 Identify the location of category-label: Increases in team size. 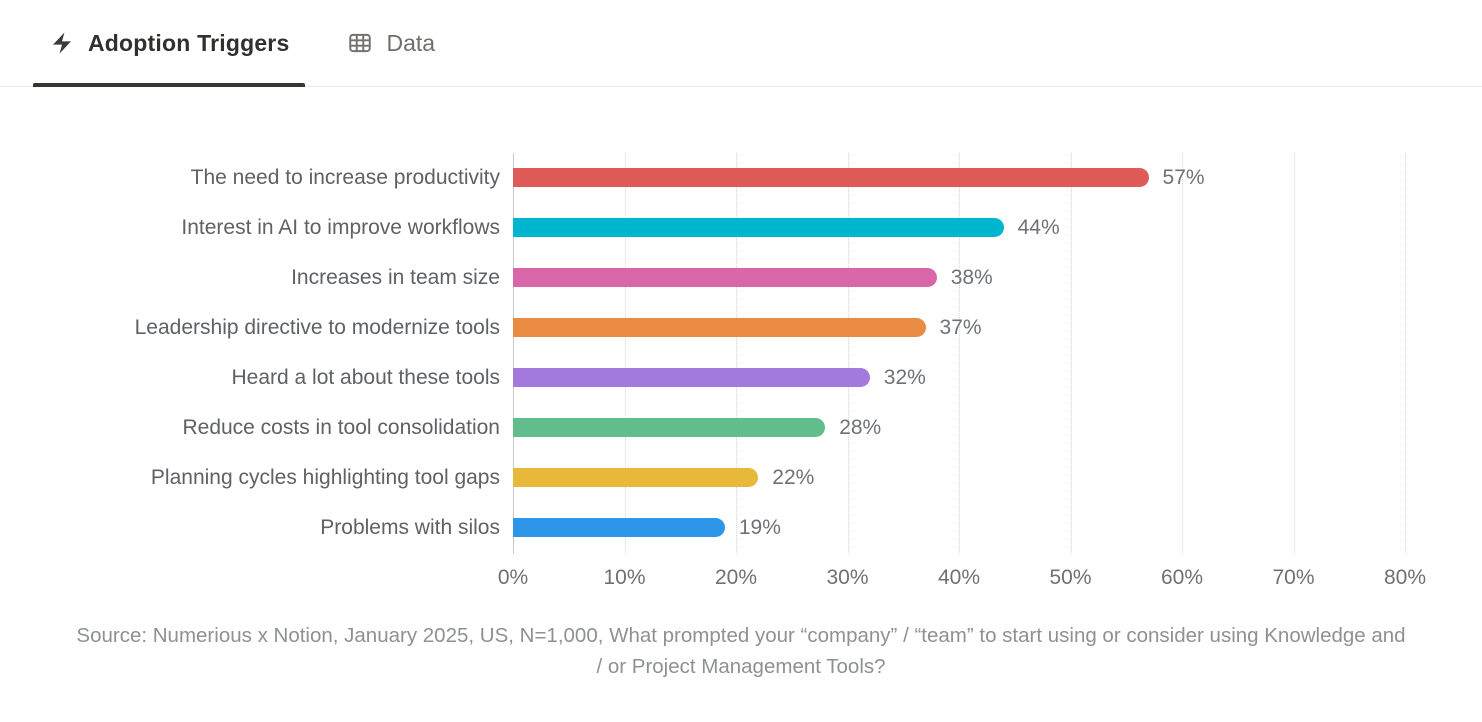
(395, 277).